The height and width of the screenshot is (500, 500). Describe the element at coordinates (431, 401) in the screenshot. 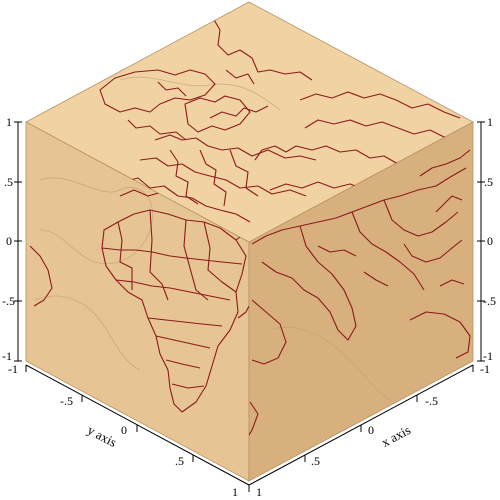

I see `x-tick: -.5` at that location.